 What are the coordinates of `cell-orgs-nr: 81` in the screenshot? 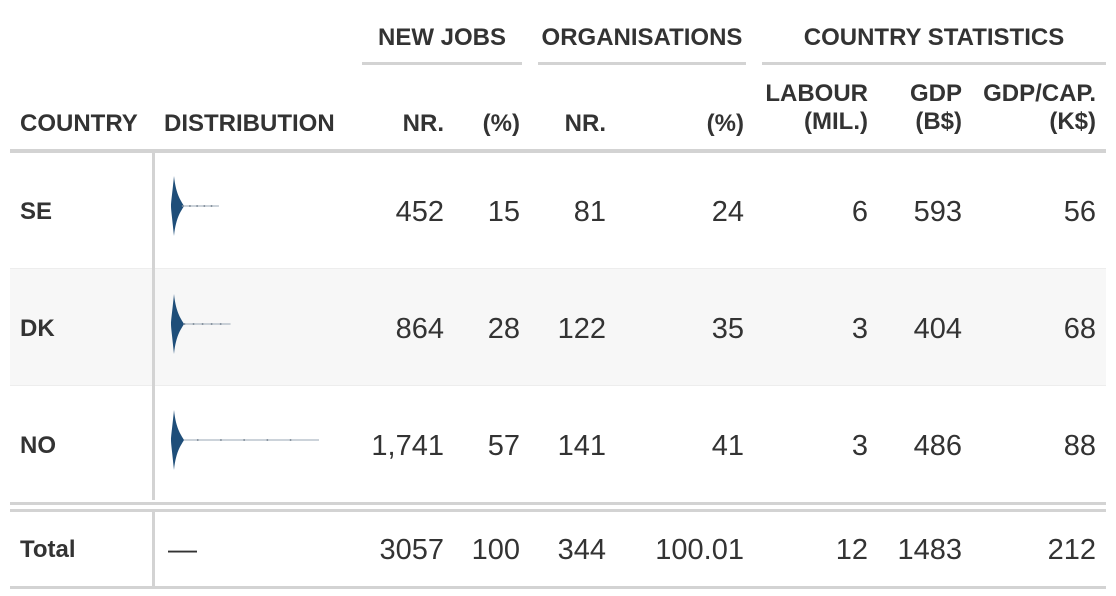 It's located at (589, 212).